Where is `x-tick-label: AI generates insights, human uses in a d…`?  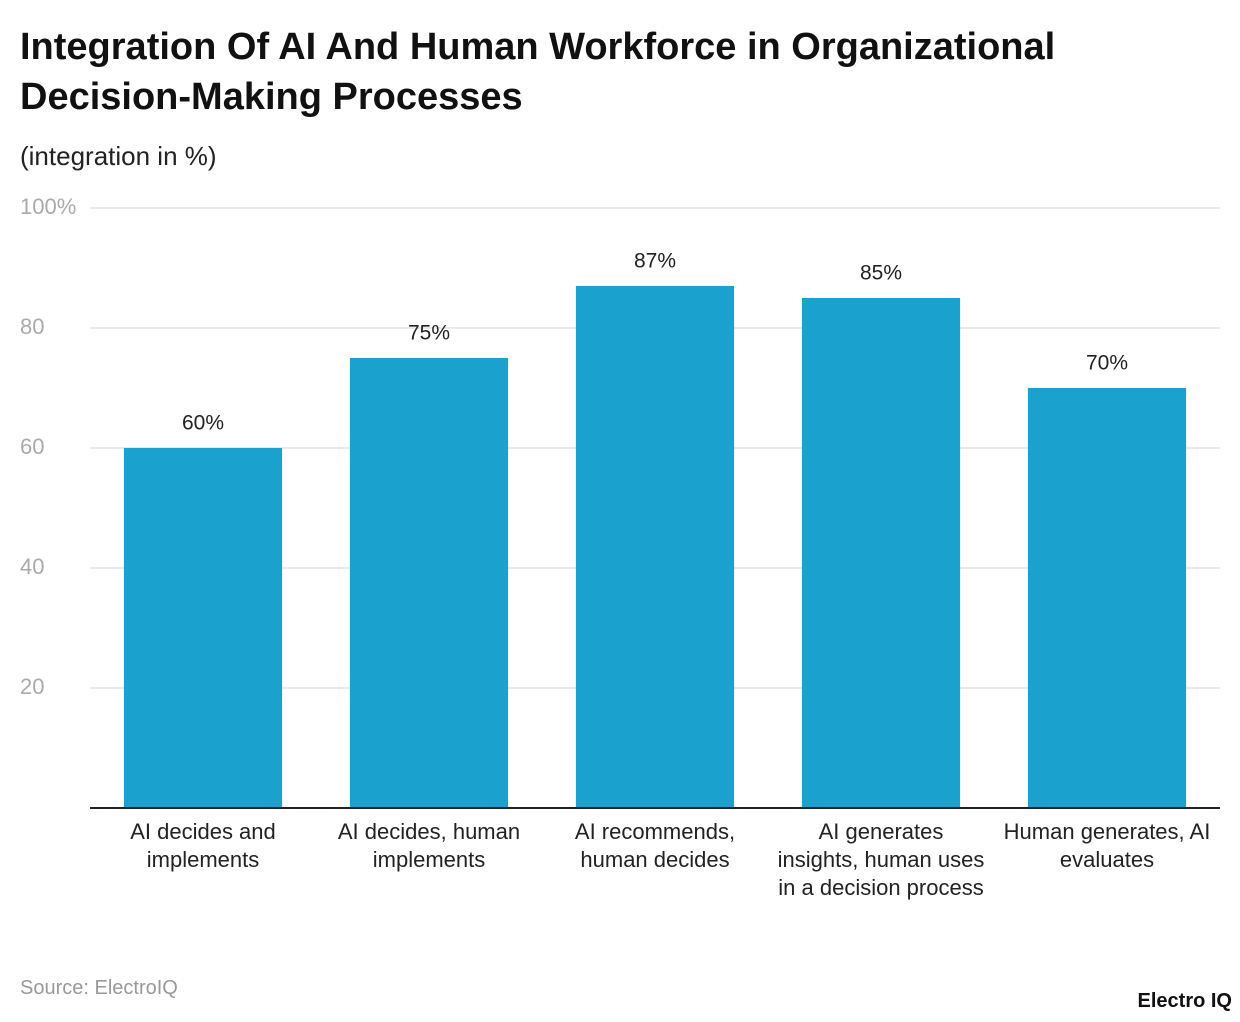 x-tick-label: AI generates insights, human uses in a d… is located at coordinates (881, 859).